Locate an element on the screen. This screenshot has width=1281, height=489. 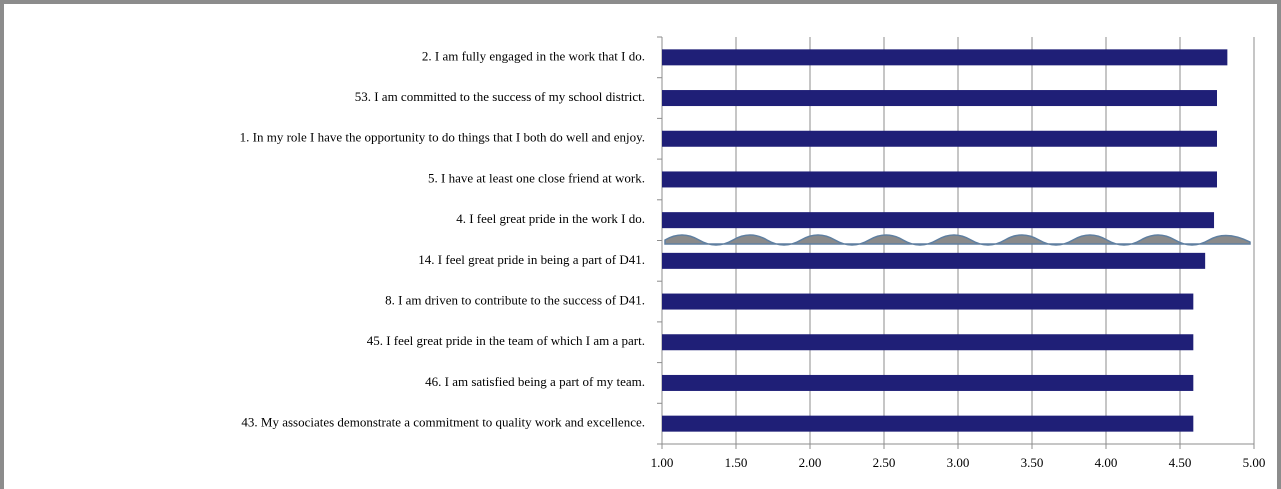
x-tick-label: 3.00 is located at coordinates (958, 462).